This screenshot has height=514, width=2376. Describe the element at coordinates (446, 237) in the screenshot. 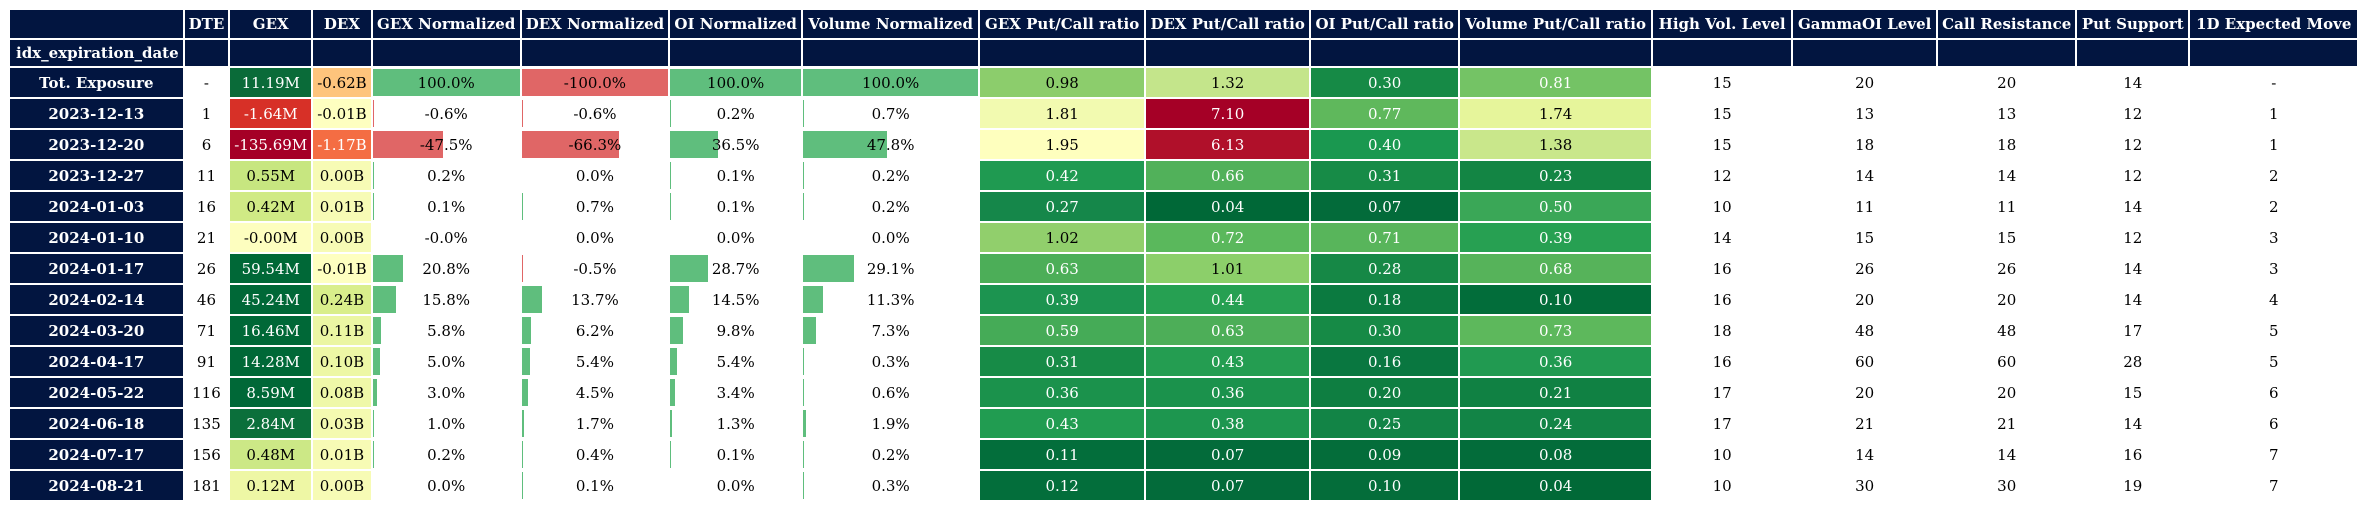

I see `bar-cell-gexn: -0.0%` at that location.